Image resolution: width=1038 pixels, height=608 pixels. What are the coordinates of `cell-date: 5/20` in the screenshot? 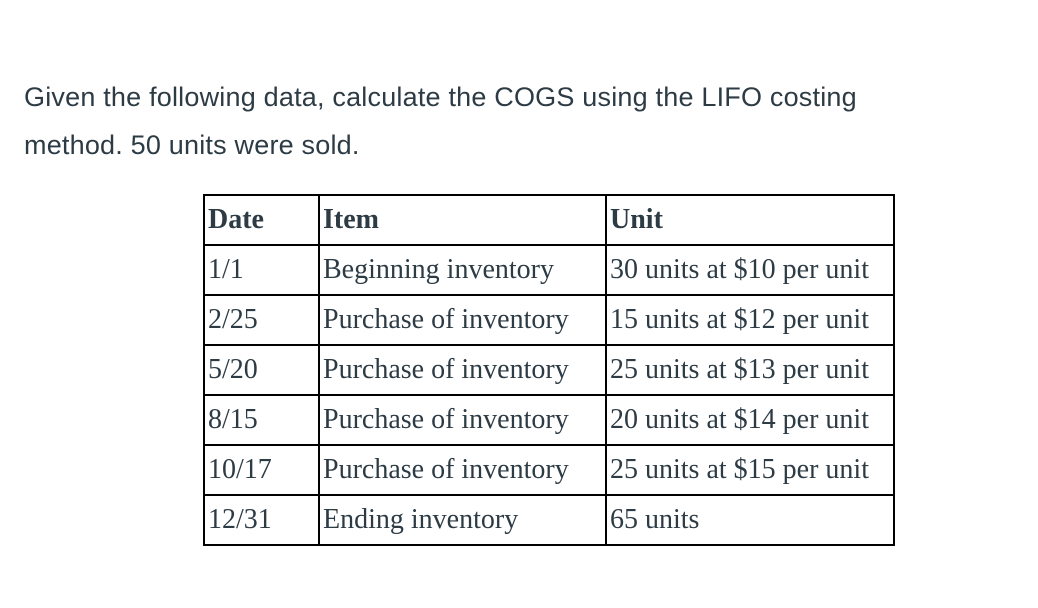 It's located at (261, 370).